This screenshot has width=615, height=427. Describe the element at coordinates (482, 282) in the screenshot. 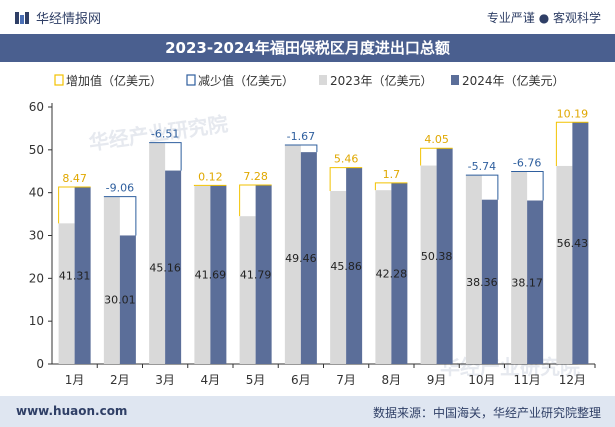

I see `value-label-2024: 38.36` at that location.